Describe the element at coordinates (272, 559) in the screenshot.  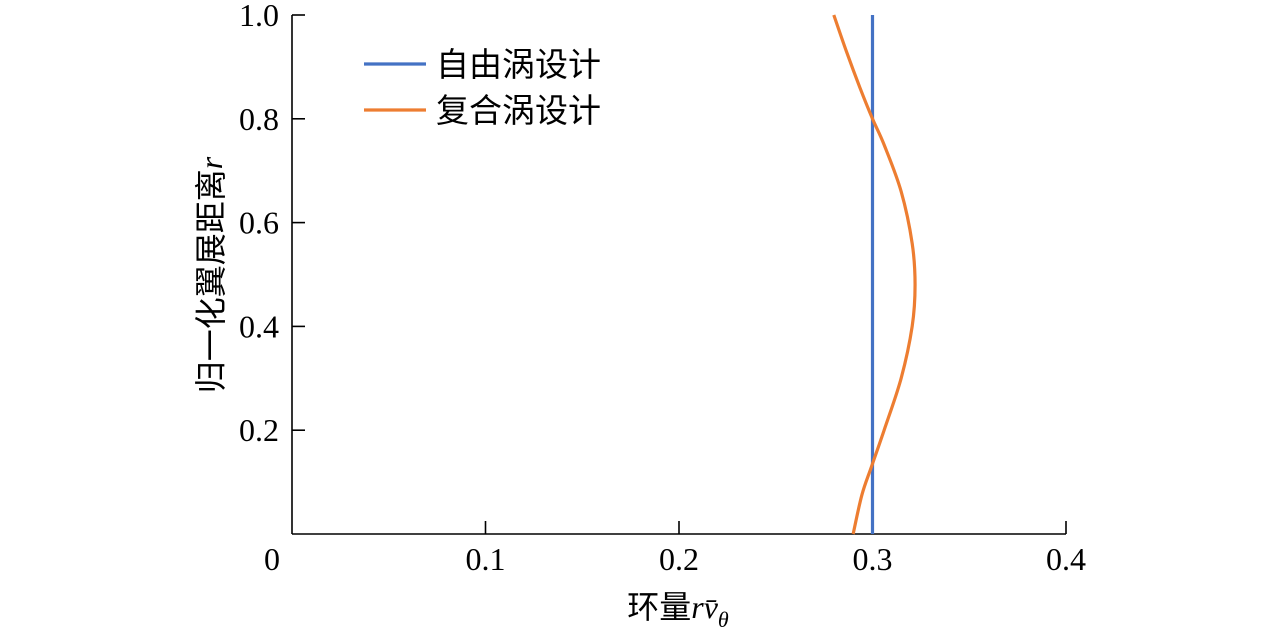
I see `x-tick-label: 0` at that location.